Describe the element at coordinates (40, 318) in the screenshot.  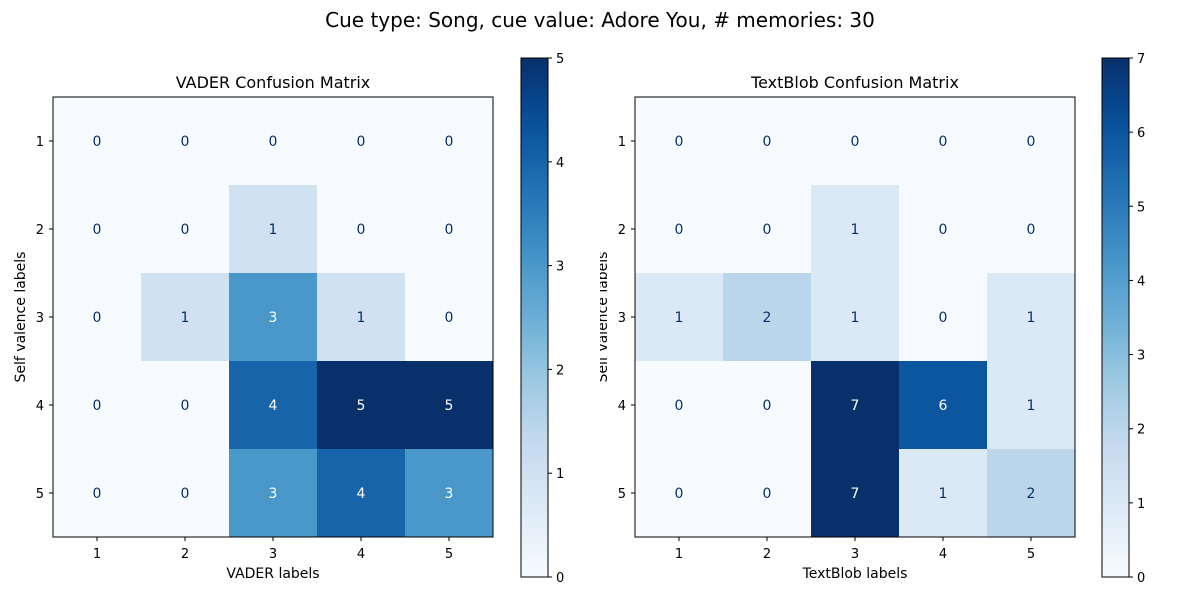
I see `y-tick-label: 3` at that location.